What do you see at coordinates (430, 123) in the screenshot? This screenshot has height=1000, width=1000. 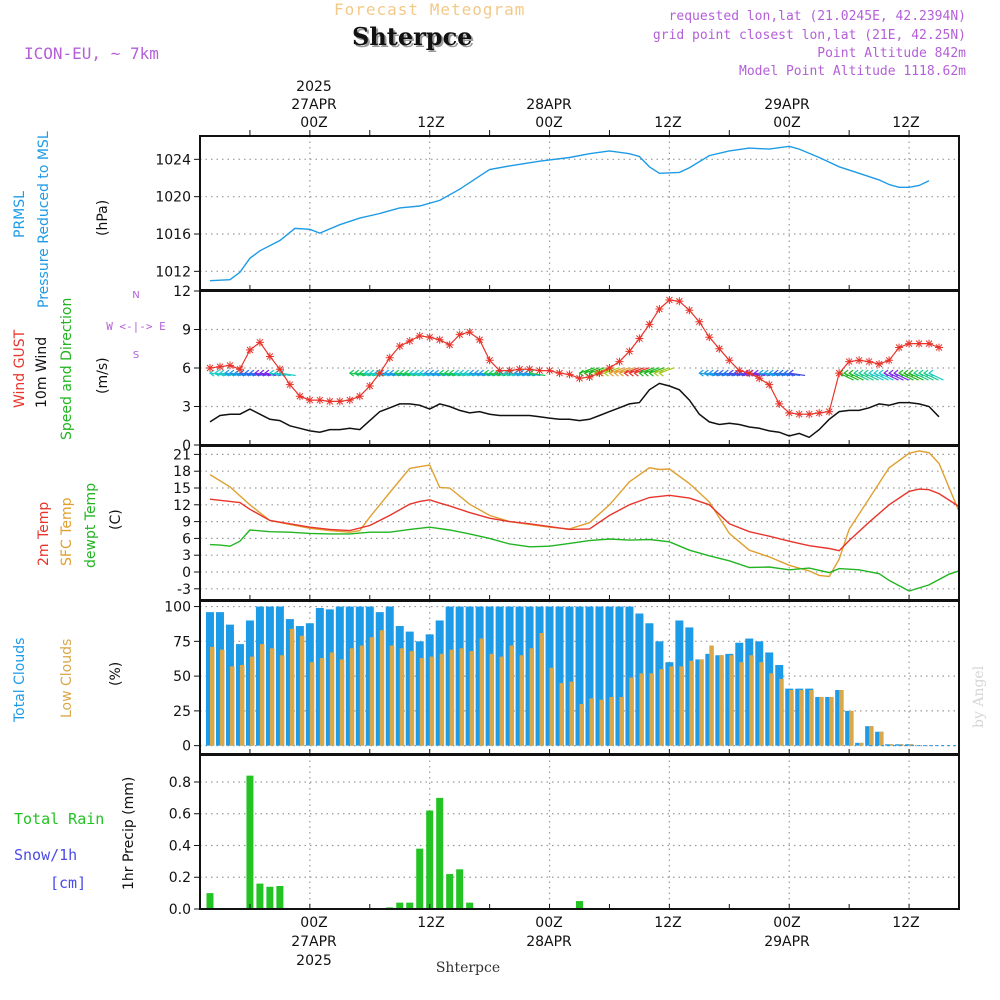 I see `top-hour-label-2: 12Z` at bounding box center [430, 123].